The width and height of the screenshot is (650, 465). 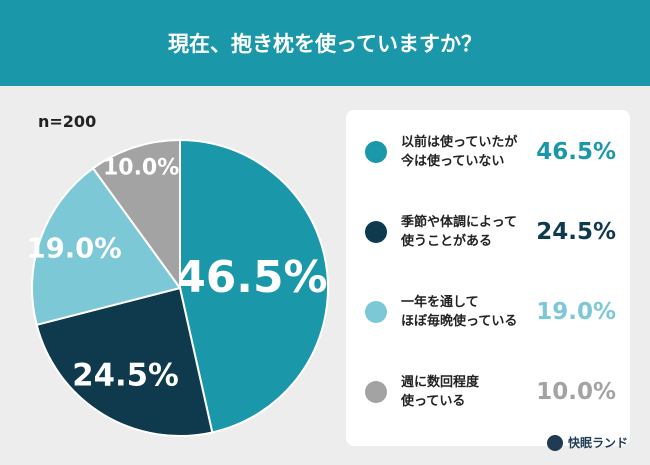 What do you see at coordinates (576, 392) in the screenshot?
I see `legend-value: 10.0%` at bounding box center [576, 392].